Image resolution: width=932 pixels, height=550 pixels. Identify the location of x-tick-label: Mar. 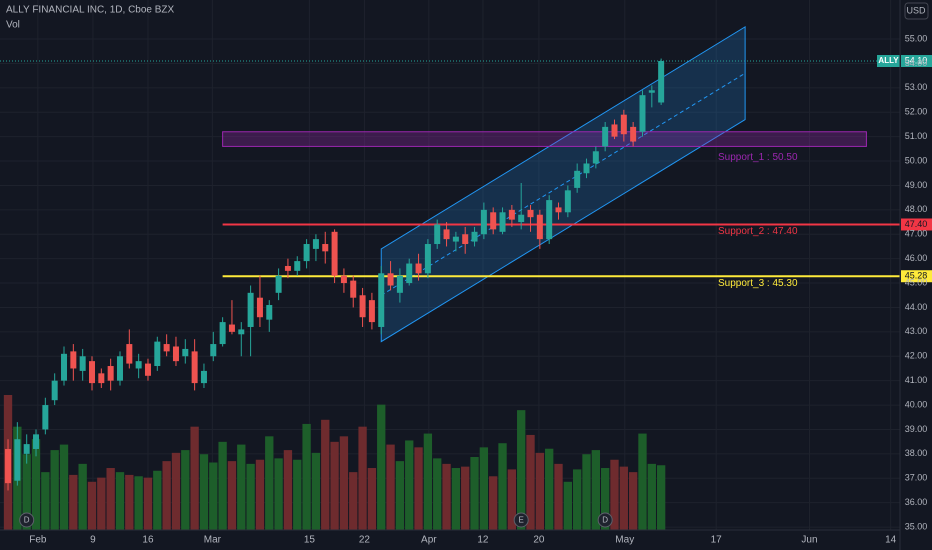
(213, 540).